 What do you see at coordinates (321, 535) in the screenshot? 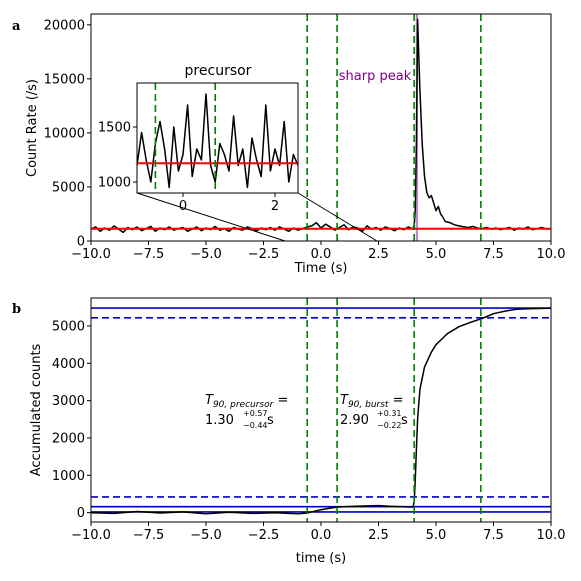
I see `panel-b-xtick-label-4: 0.0` at bounding box center [321, 535].